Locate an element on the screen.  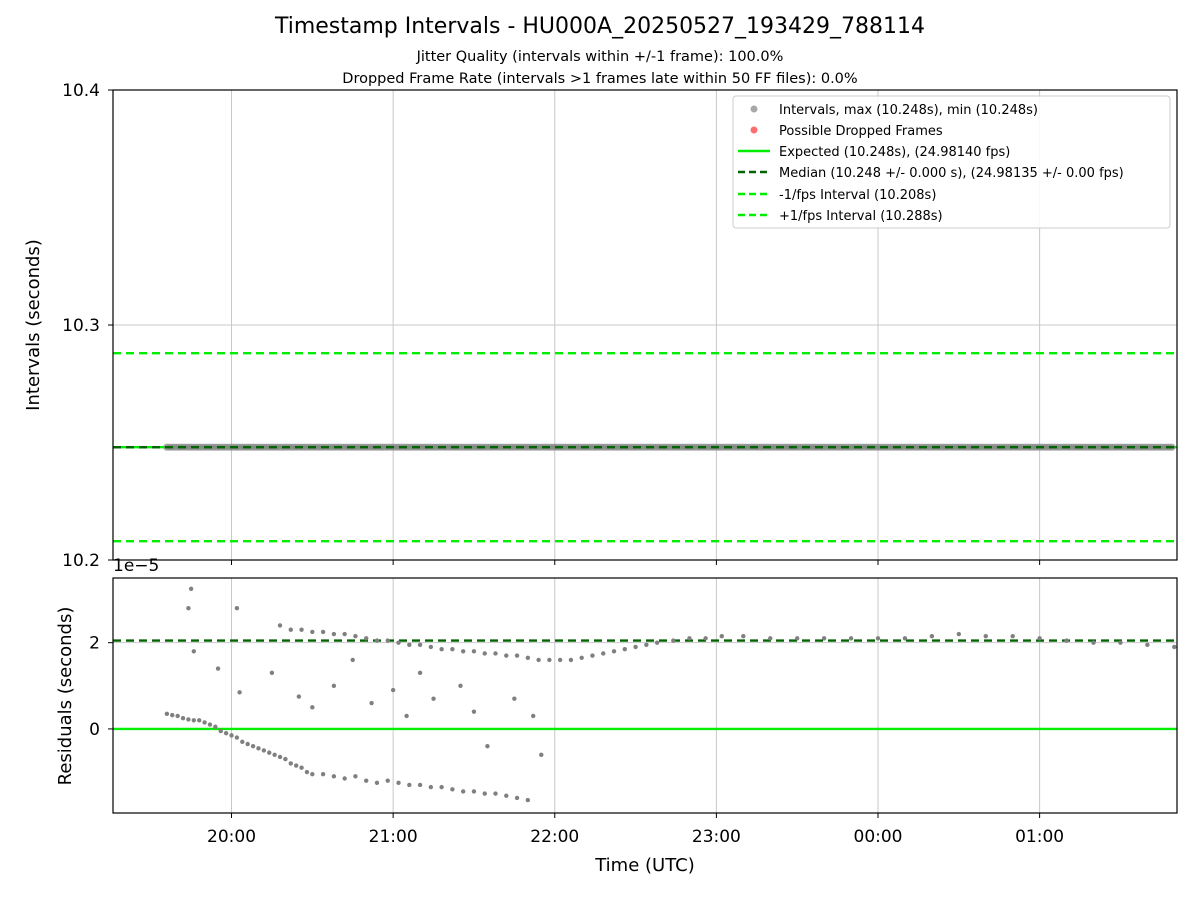
top-y-ticks: 10.2 10.3 10.4 is located at coordinates (87, 326).